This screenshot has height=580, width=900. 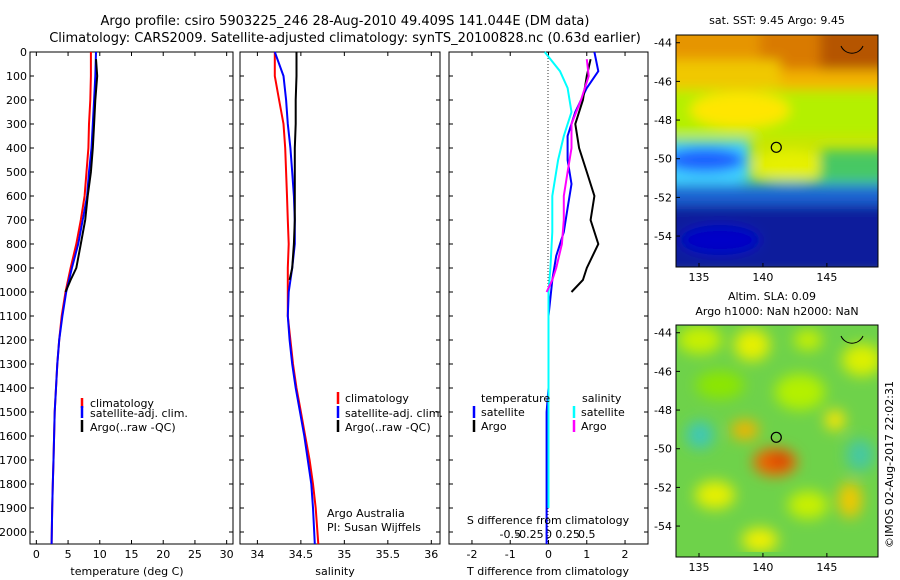 I want to click on x-tick-label-S: -0.5, so click(x=509, y=534).